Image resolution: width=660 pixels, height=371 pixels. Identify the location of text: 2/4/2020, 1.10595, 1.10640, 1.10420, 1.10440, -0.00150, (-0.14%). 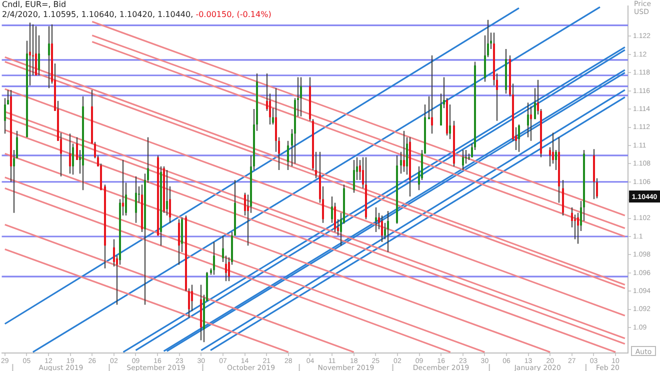
(137, 14).